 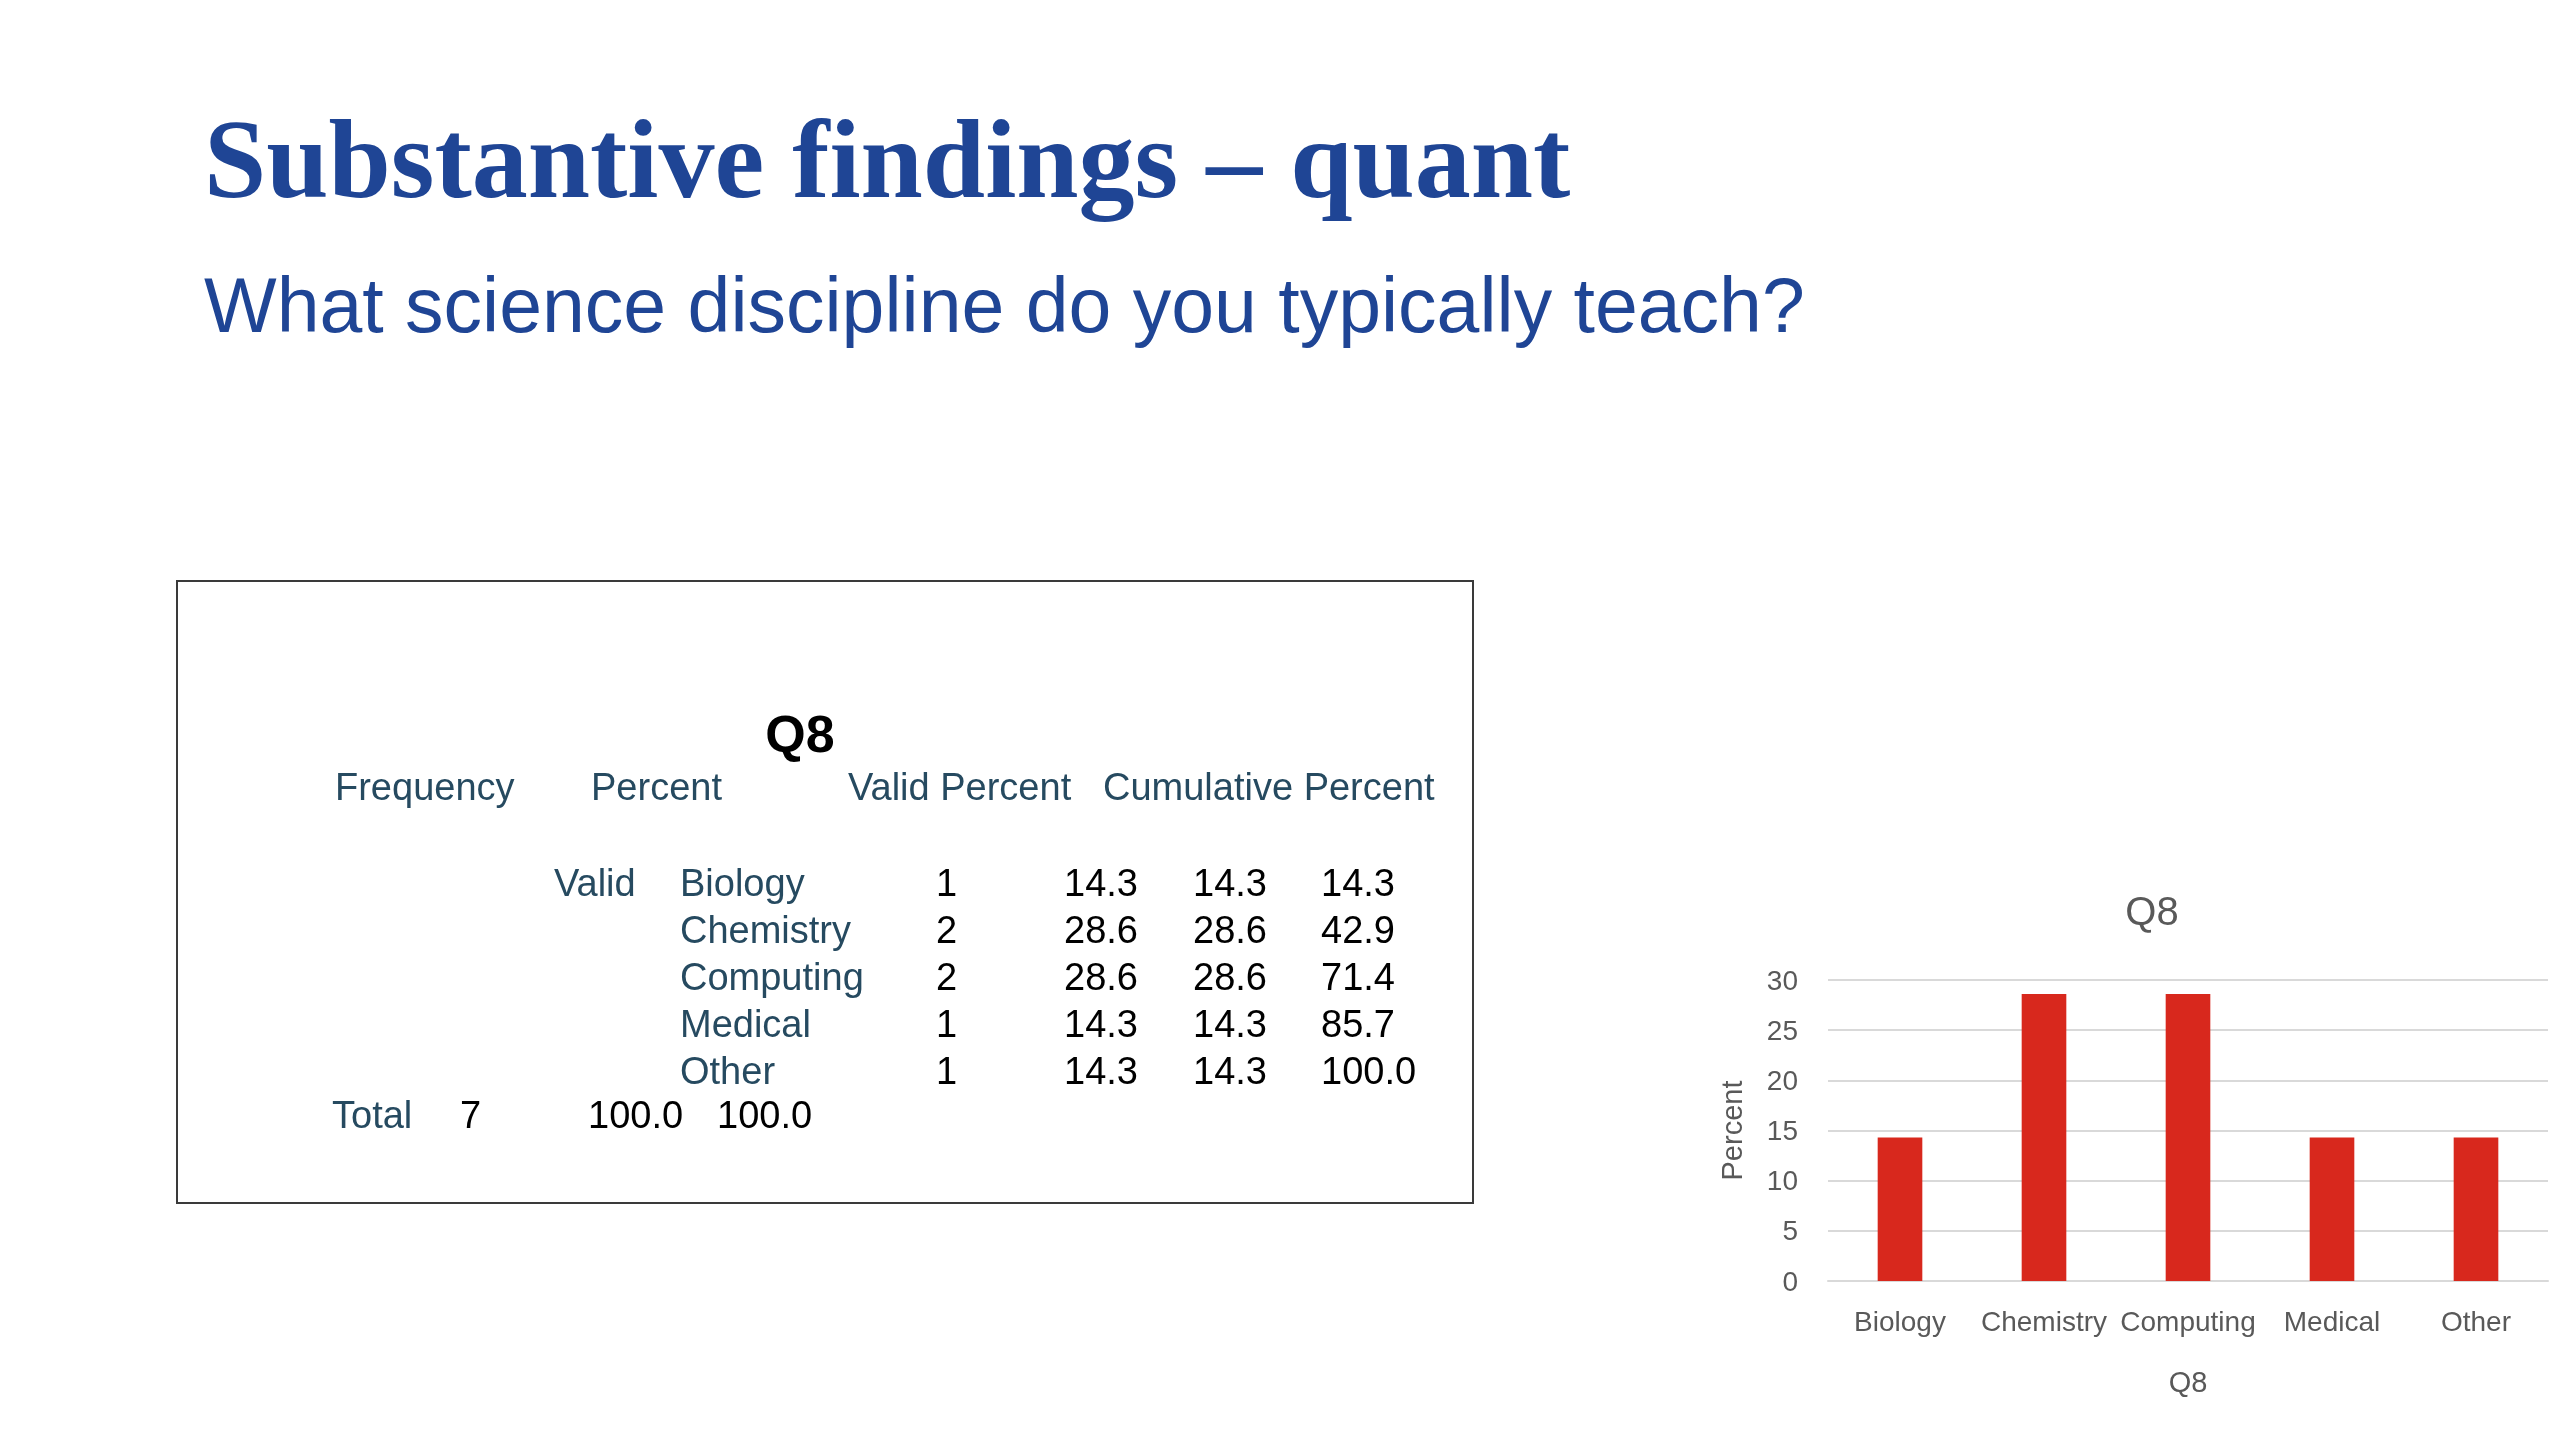 What do you see at coordinates (887, 159) in the screenshot?
I see `text: Substantive findings – quant` at bounding box center [887, 159].